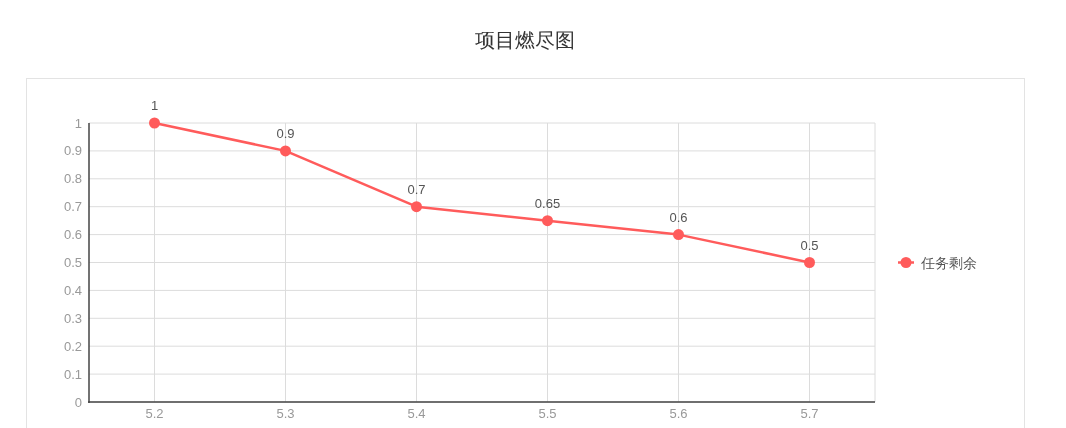 The height and width of the screenshot is (428, 1066). Describe the element at coordinates (78, 402) in the screenshot. I see `y-tick-label: 0` at that location.